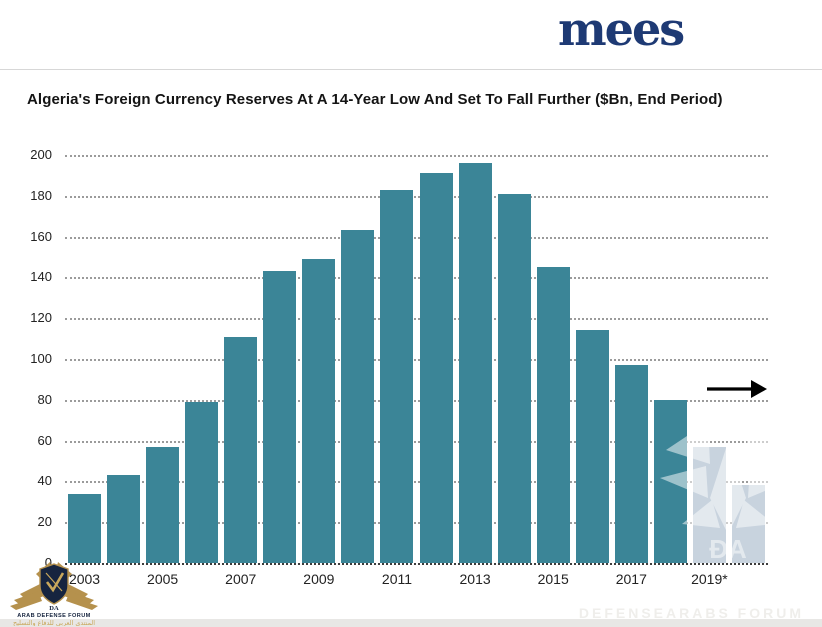  I want to click on x-axis-tick-label: 2017, so click(631, 579).